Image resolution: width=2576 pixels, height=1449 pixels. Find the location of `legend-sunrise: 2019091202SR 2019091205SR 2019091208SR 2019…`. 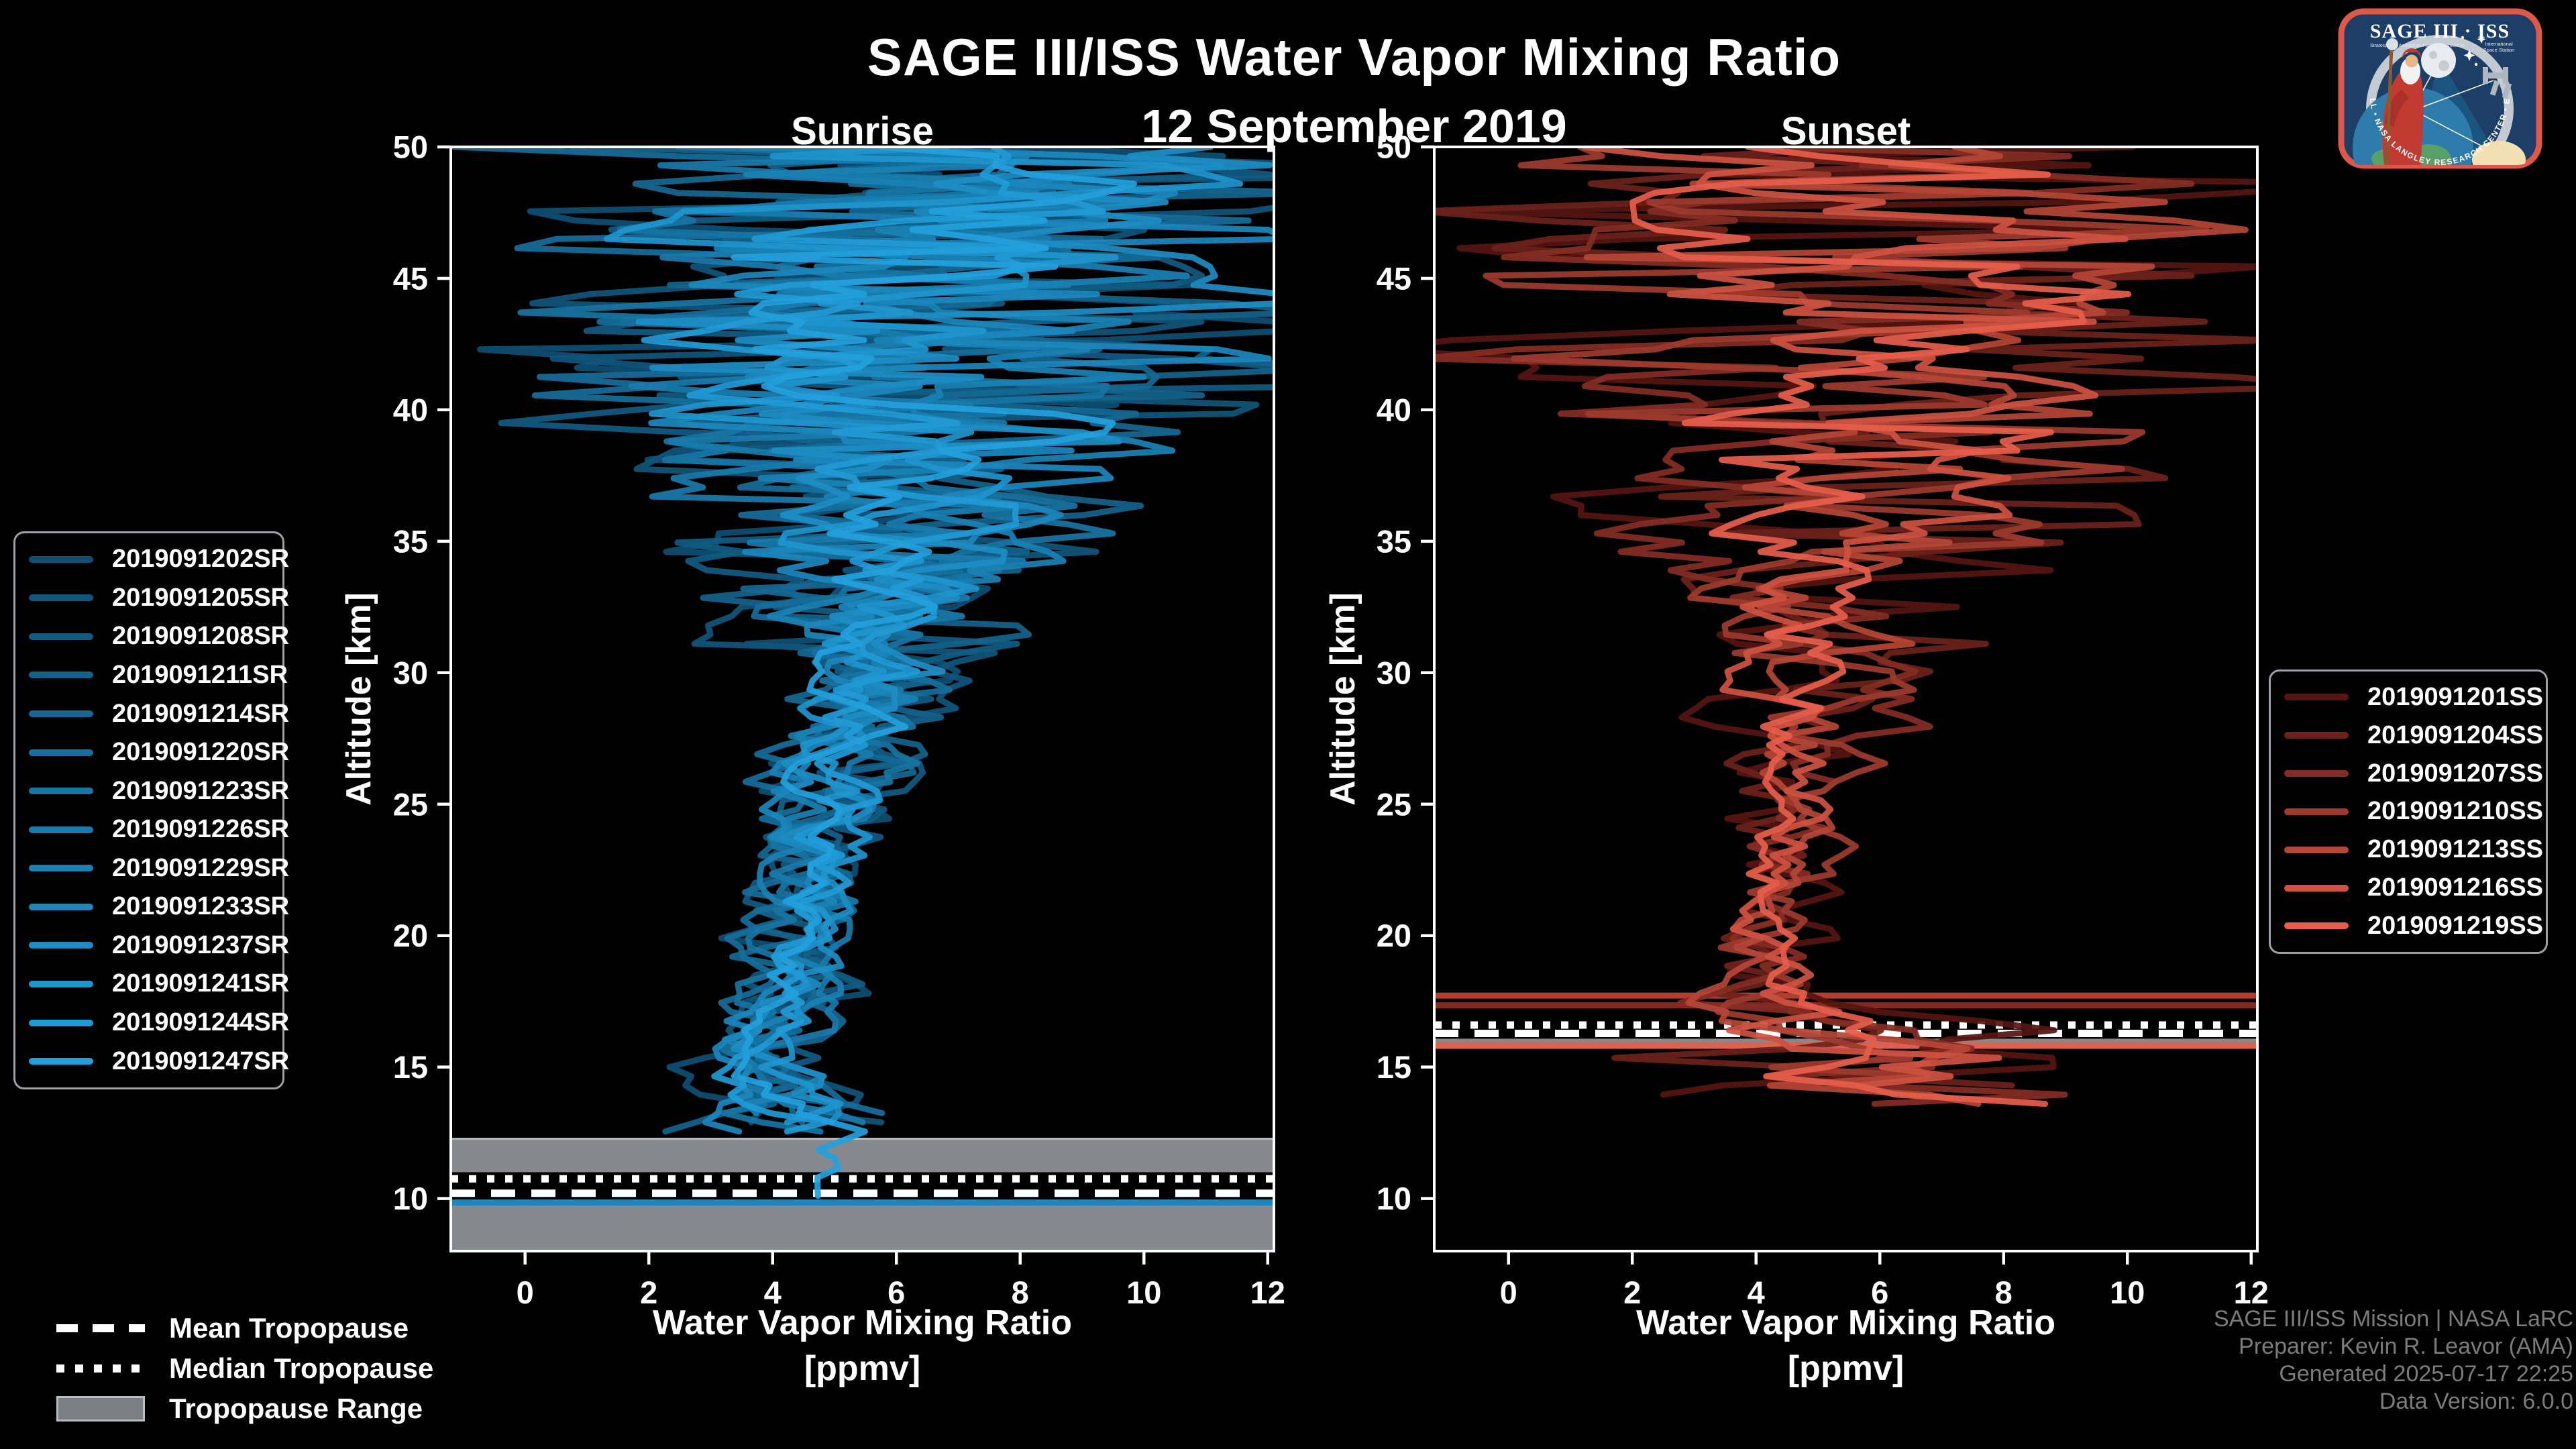

legend-sunrise: 2019091202SR 2019091205SR 2019091208SR 2019… is located at coordinates (151, 810).